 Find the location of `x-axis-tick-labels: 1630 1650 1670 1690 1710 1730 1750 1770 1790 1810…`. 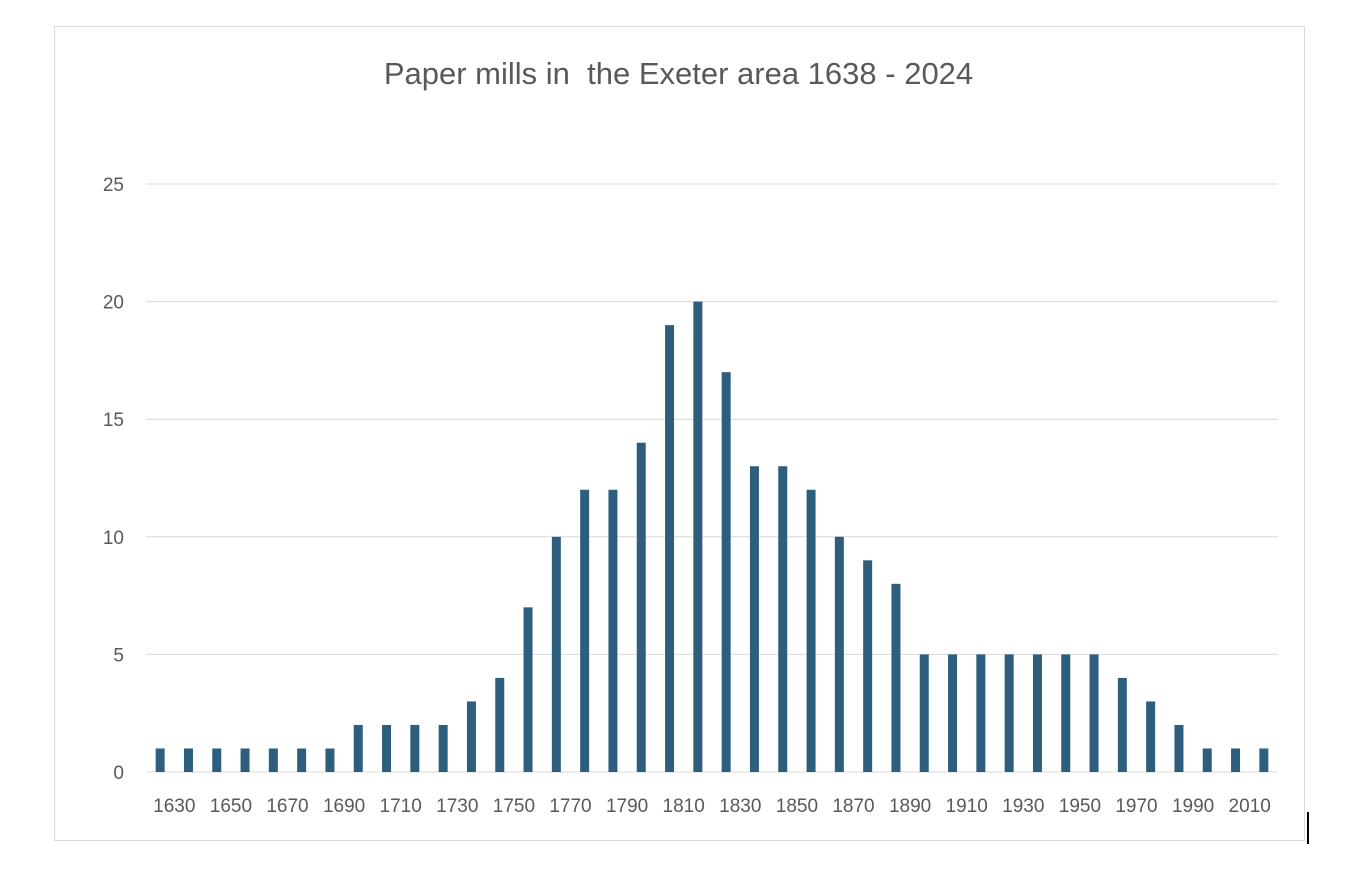

x-axis-tick-labels: 1630 1650 1670 1690 1710 1730 1750 1770 1790 1810… is located at coordinates (712, 806).